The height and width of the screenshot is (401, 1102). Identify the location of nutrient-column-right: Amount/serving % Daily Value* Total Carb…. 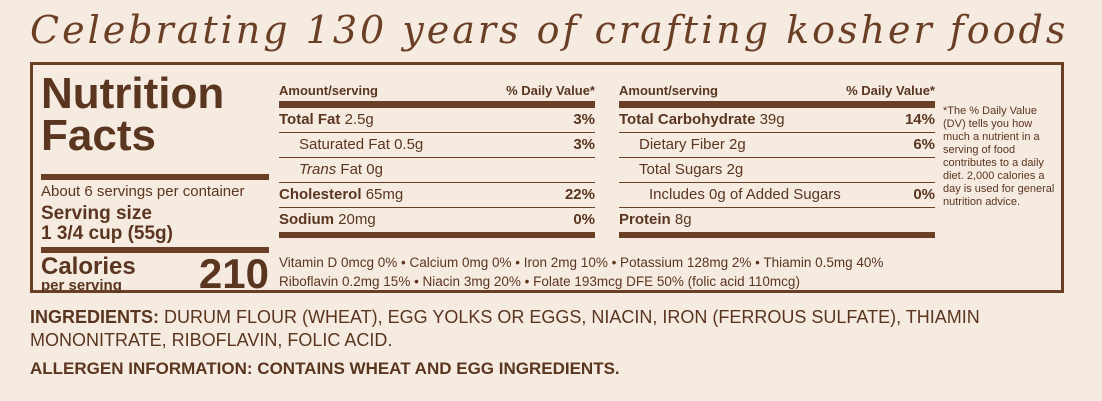
(777, 159).